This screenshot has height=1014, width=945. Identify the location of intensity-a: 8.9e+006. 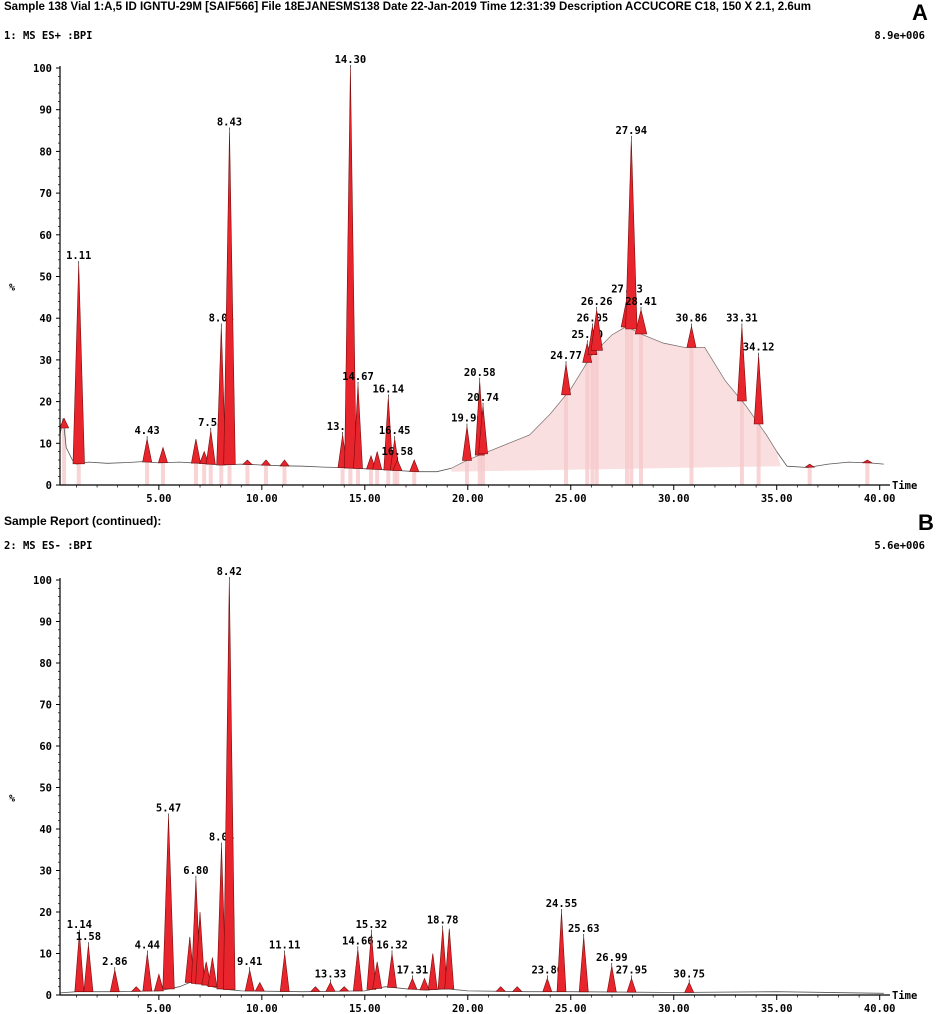
(899, 36).